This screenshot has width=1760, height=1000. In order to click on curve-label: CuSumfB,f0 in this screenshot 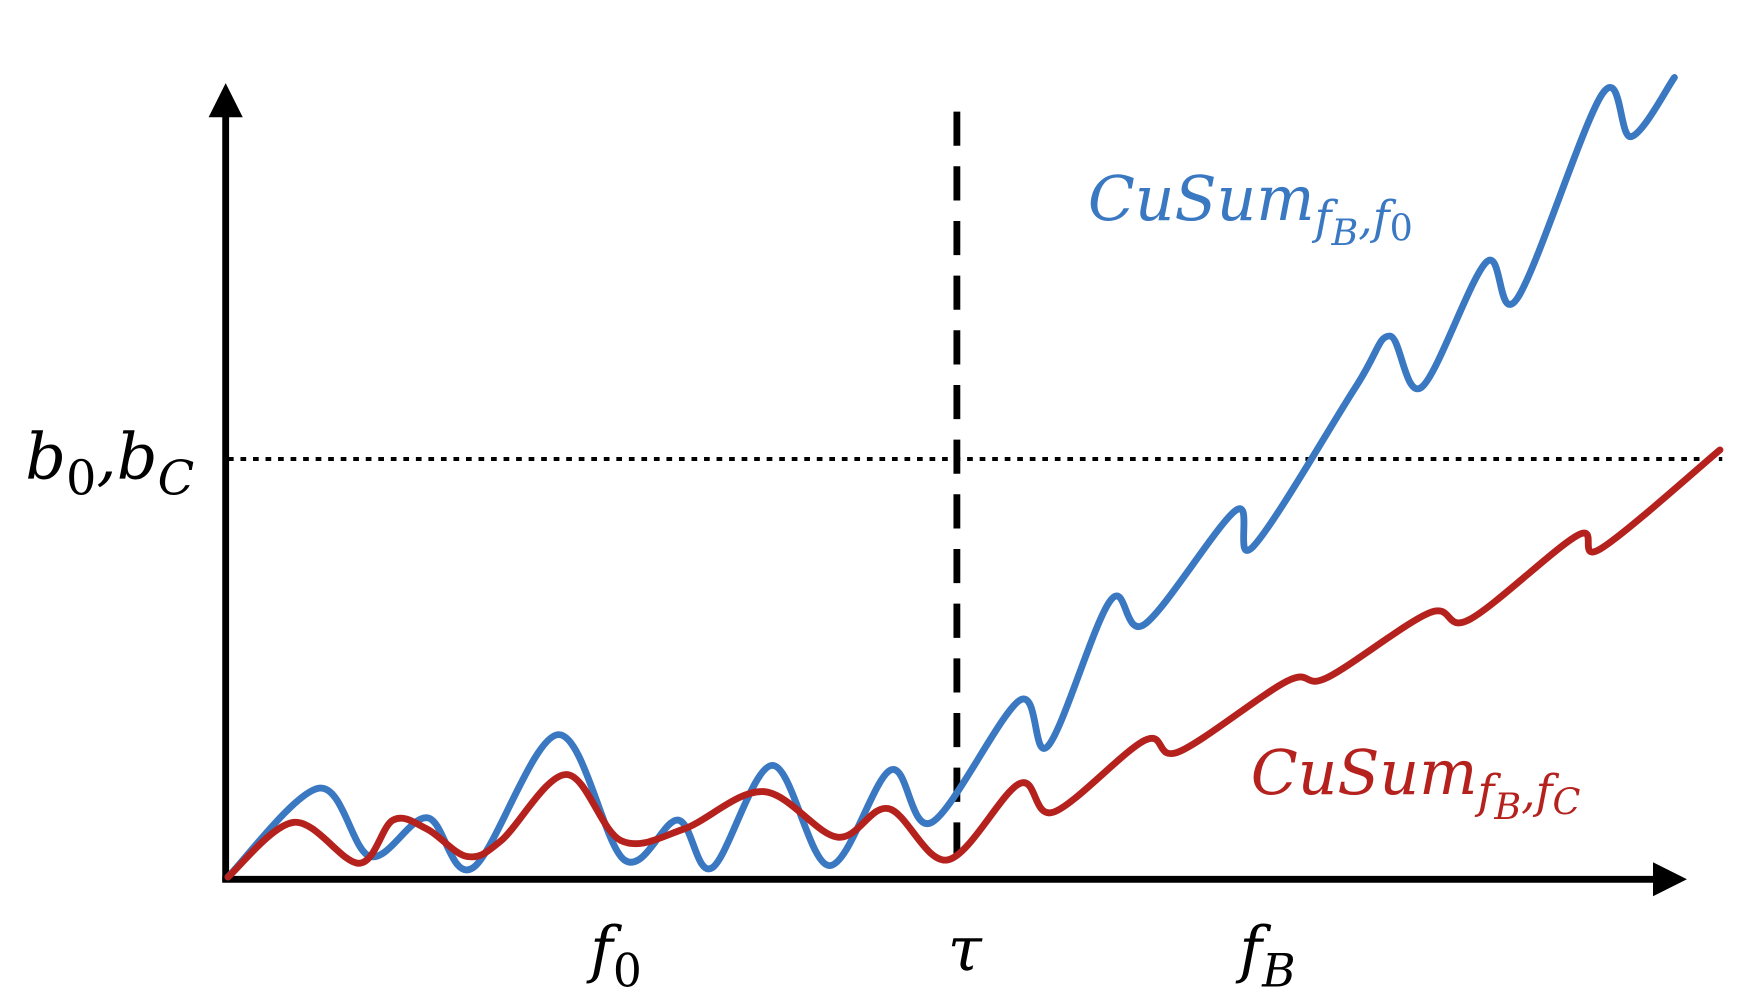, I will do `click(1250, 208)`.